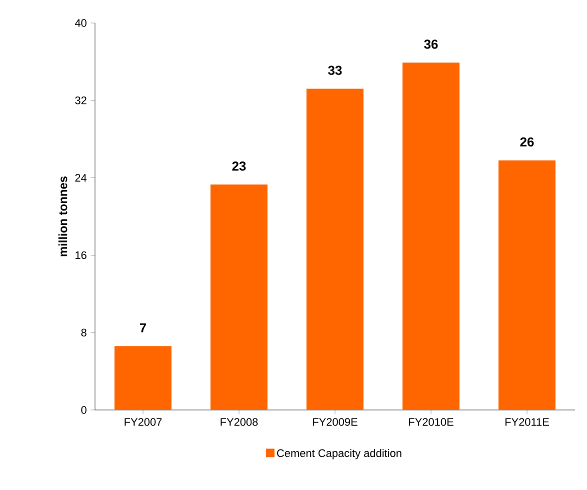 The width and height of the screenshot is (587, 490). Describe the element at coordinates (335, 70) in the screenshot. I see `data-label: 33` at that location.